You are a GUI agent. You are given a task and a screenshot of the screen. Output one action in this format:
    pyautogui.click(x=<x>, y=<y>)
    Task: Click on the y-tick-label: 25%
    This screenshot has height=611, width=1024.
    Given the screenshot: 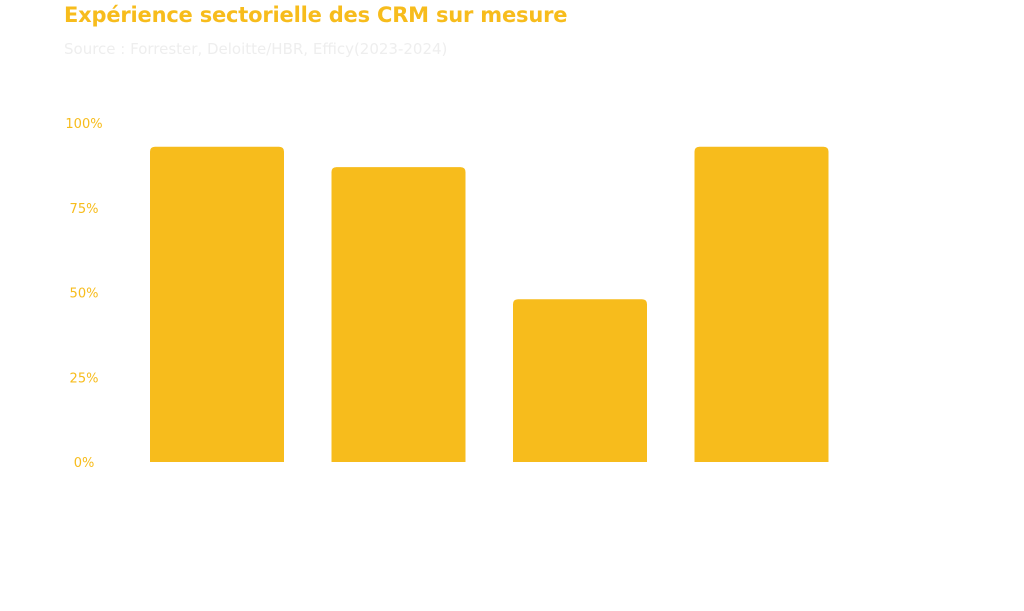 What is the action you would take?
    pyautogui.click(x=84, y=378)
    